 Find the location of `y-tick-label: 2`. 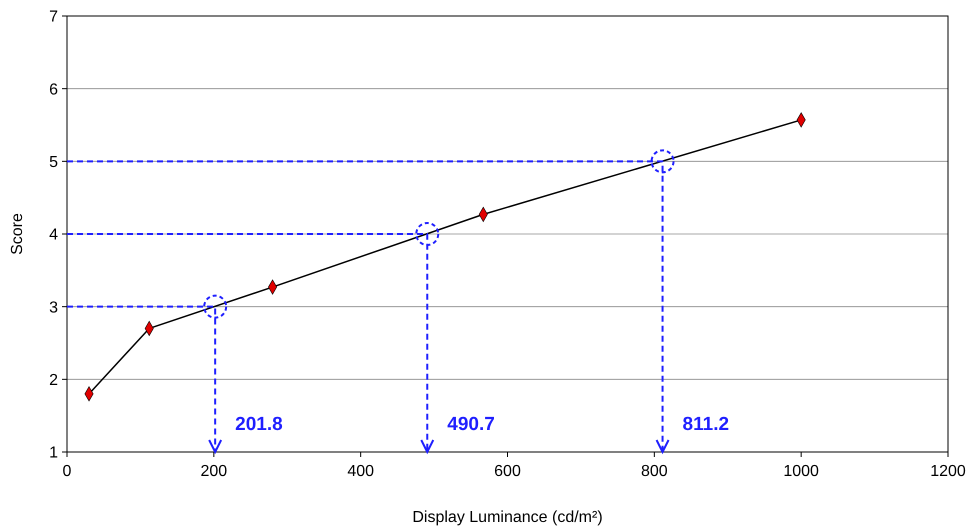

y-tick-label: 2 is located at coordinates (53, 380).